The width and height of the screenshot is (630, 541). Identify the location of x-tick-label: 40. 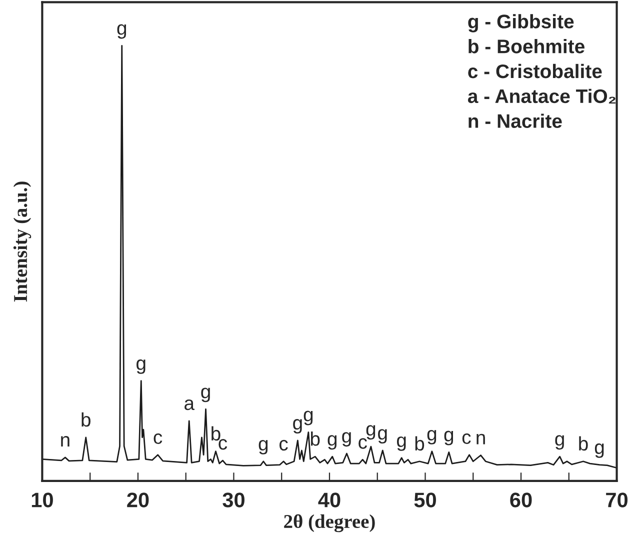
(329, 500).